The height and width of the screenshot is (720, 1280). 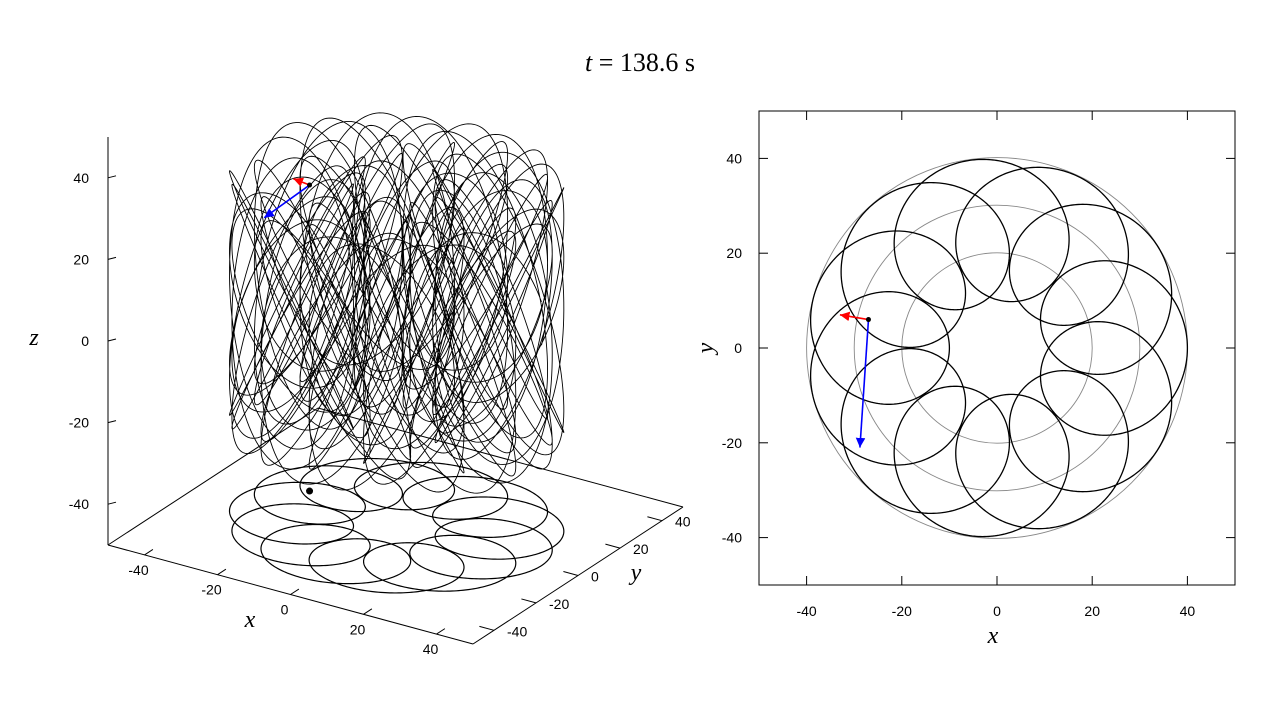 What do you see at coordinates (643, 62) in the screenshot?
I see `title-value: = 138.6 s` at bounding box center [643, 62].